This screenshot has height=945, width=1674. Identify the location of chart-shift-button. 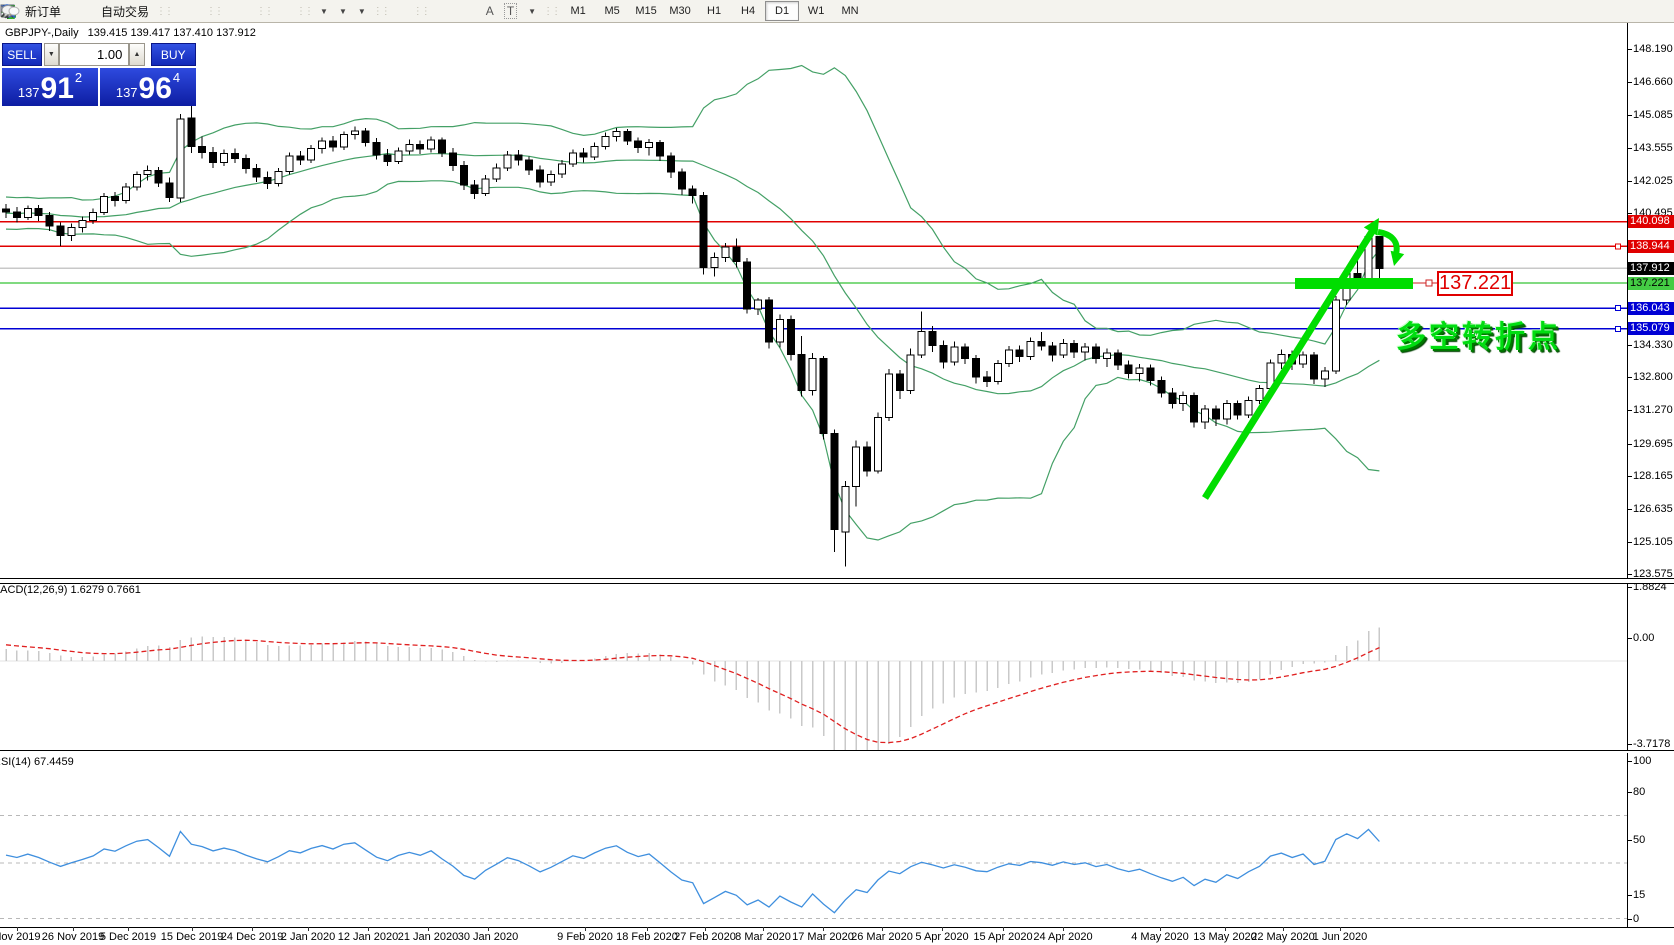
(148, 11).